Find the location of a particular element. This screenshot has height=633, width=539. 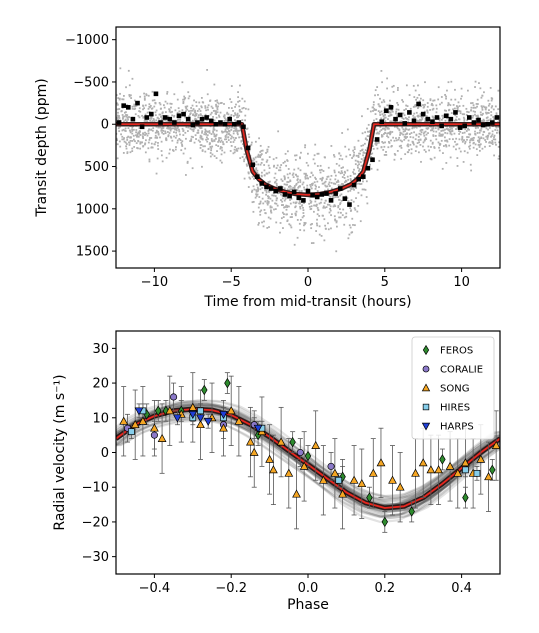

x-tick-label: 0.0 is located at coordinates (308, 588).